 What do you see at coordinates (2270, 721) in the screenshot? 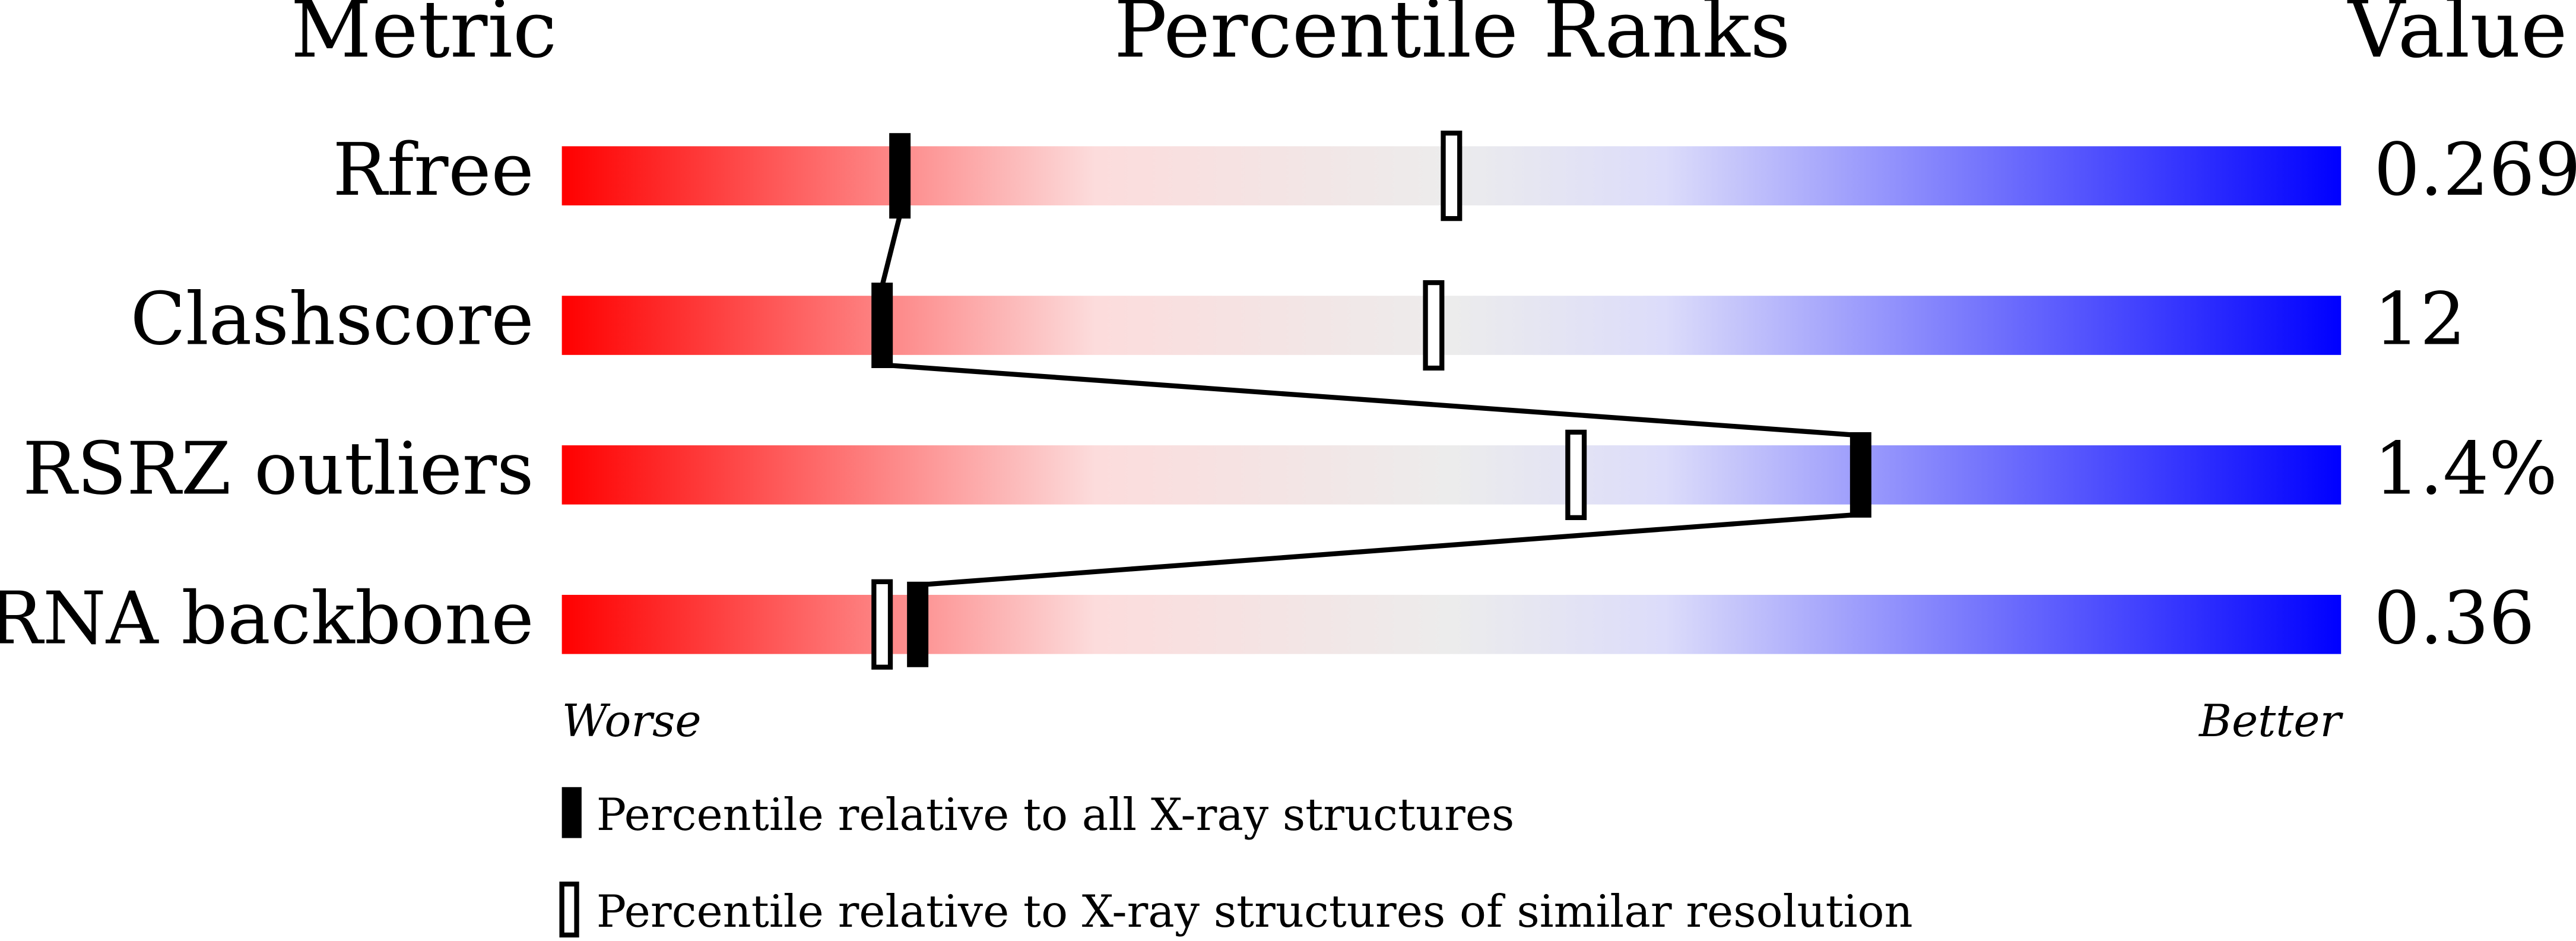
I see `high-label: Better` at bounding box center [2270, 721].